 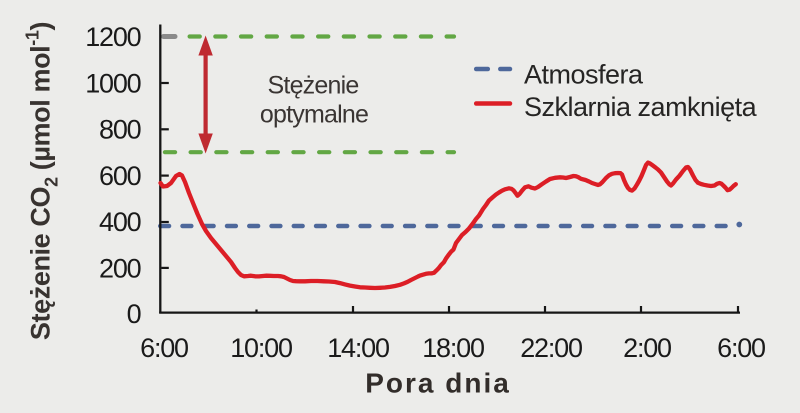 What do you see at coordinates (120, 130) in the screenshot?
I see `svg-text: 800` at bounding box center [120, 130].